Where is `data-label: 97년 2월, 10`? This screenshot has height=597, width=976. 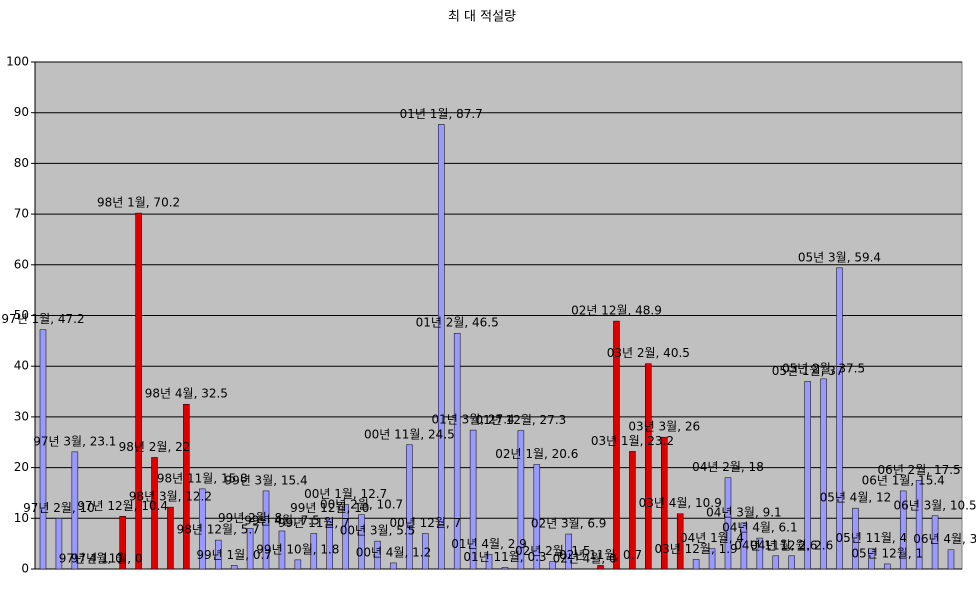 data-label: 97년 2월, 10 is located at coordinates (59, 508).